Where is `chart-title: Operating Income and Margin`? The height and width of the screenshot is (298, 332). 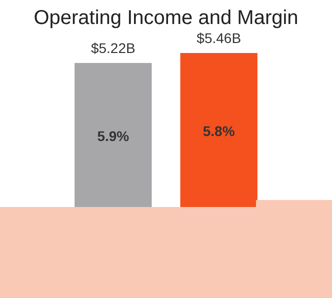 chart-title: Operating Income and Margin is located at coordinates (166, 18).